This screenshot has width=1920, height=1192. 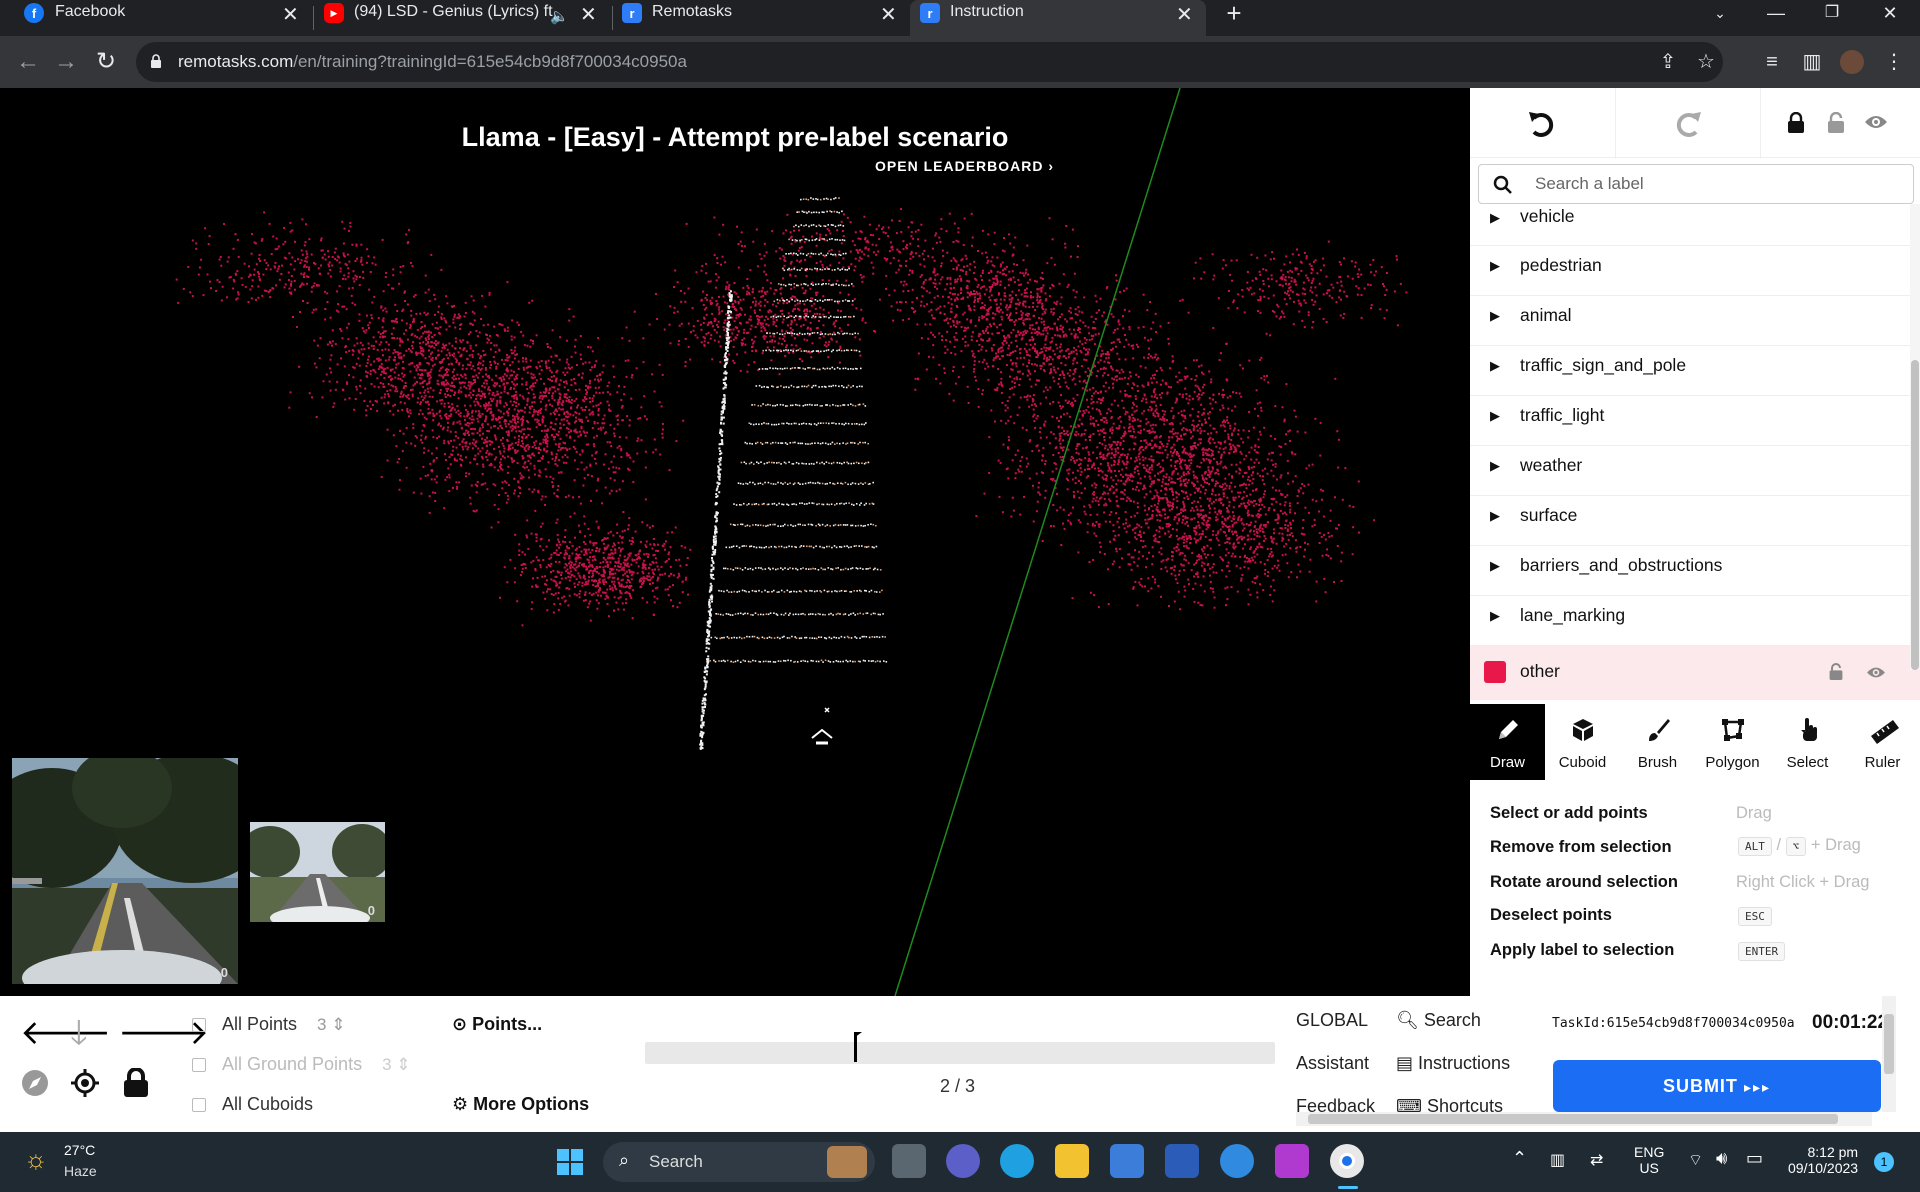 What do you see at coordinates (1836, 672) in the screenshot?
I see `unlock-icon` at bounding box center [1836, 672].